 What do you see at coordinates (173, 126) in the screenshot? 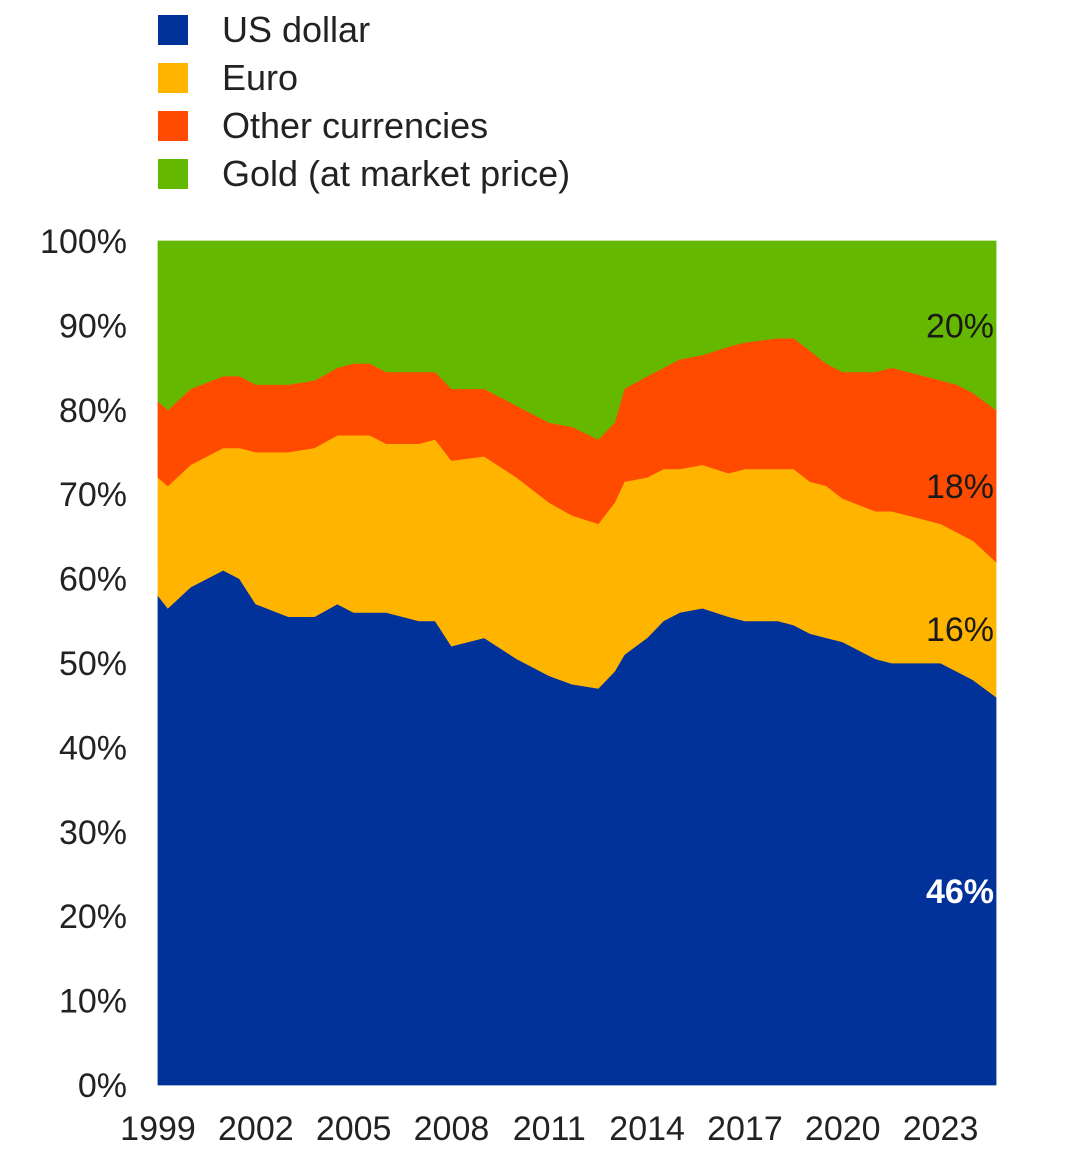
I see `legend-swatch-other-currencies` at bounding box center [173, 126].